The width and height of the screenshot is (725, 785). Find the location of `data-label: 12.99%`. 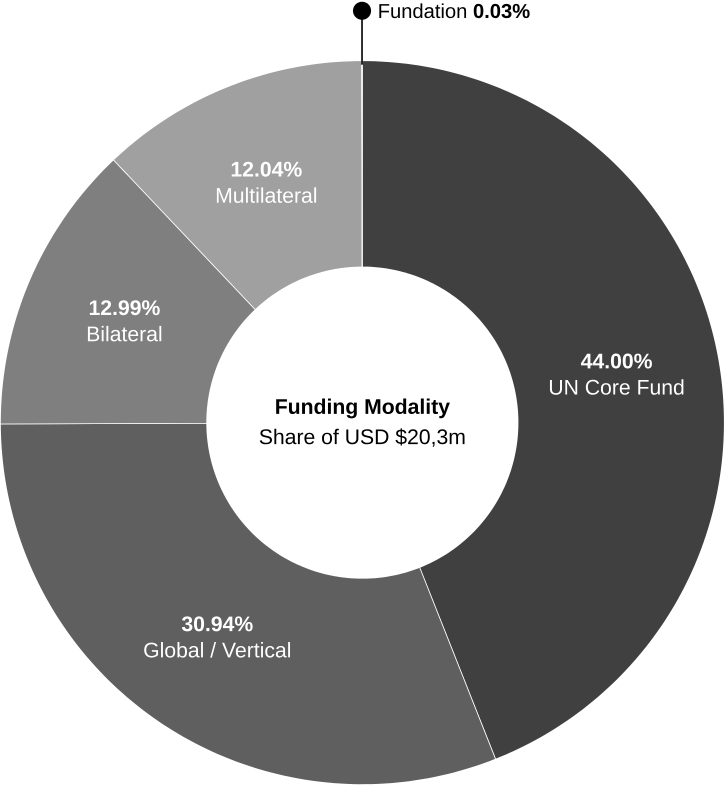

data-label: 12.99% is located at coordinates (125, 308).